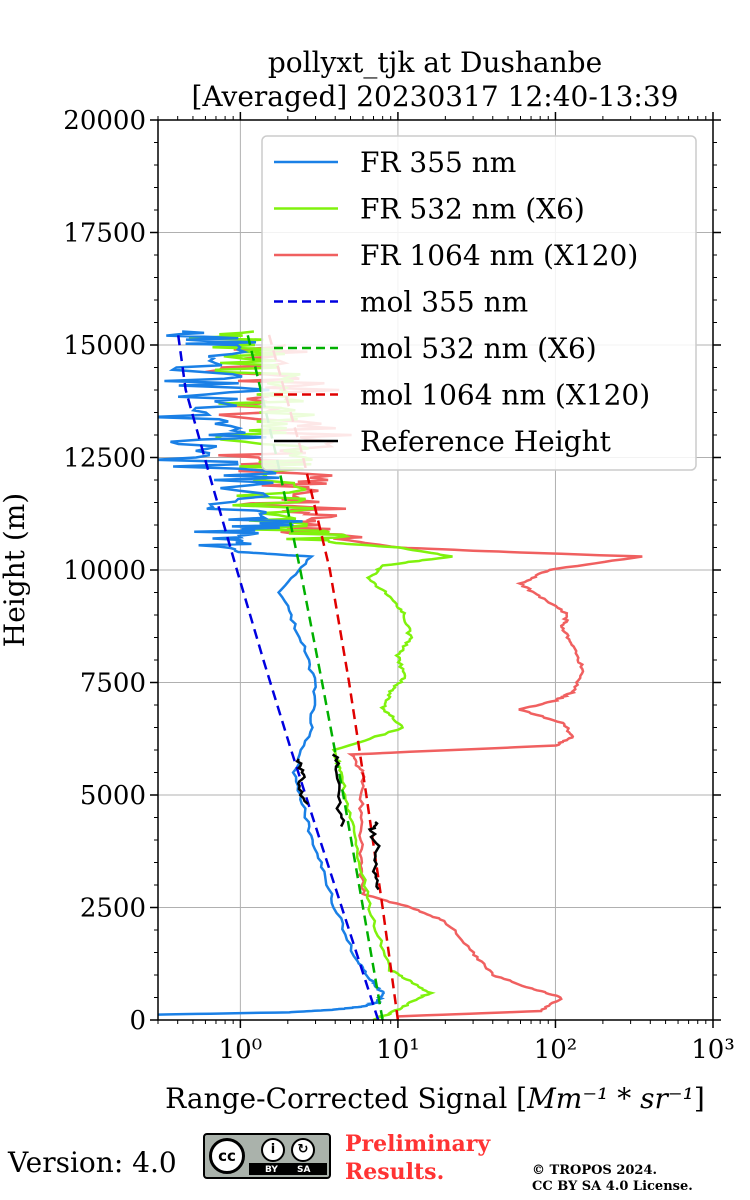  What do you see at coordinates (499, 255) in the screenshot?
I see `legend-label: FR 1064 nm (X120)` at bounding box center [499, 255].